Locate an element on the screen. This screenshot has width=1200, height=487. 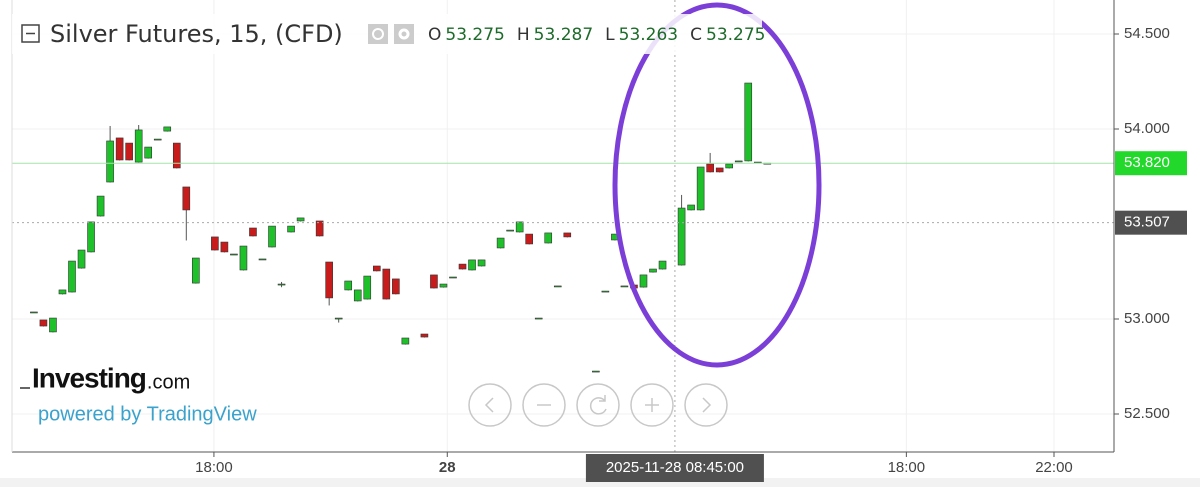
ohlc-label: C is located at coordinates (696, 35).